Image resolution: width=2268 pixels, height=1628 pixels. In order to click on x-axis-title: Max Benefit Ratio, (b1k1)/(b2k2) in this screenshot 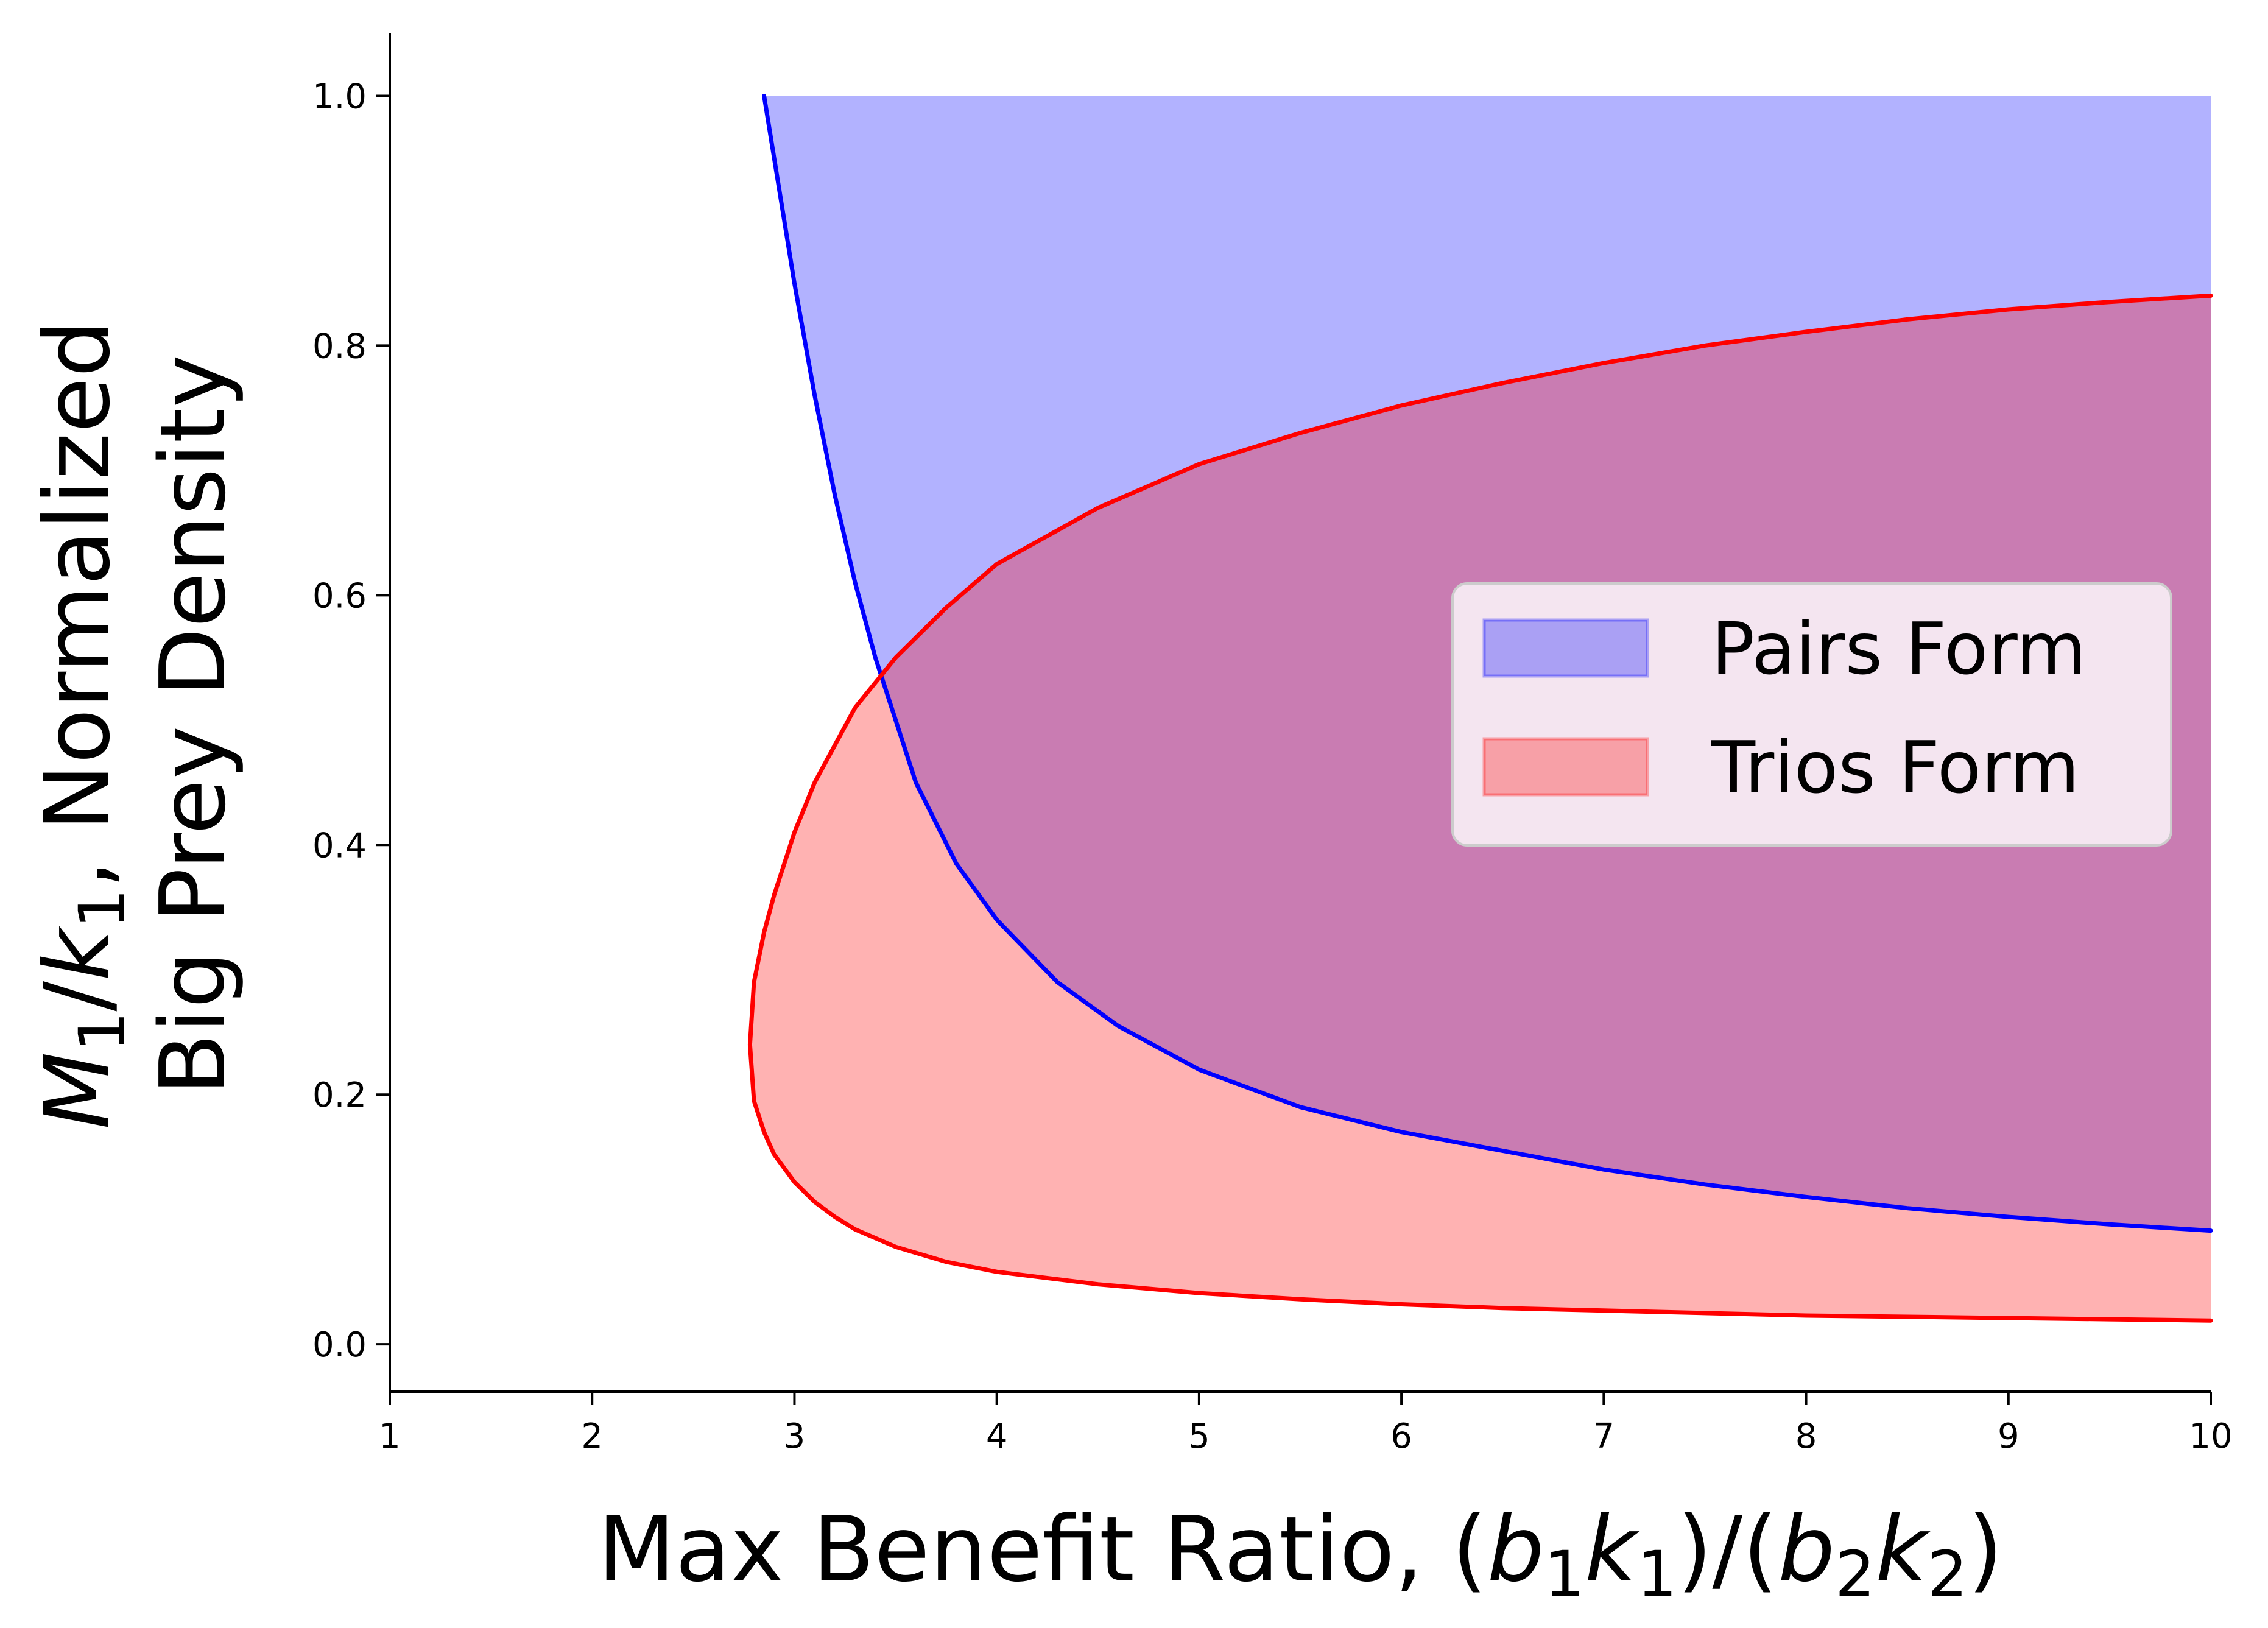, I will do `click(1300, 1554)`.